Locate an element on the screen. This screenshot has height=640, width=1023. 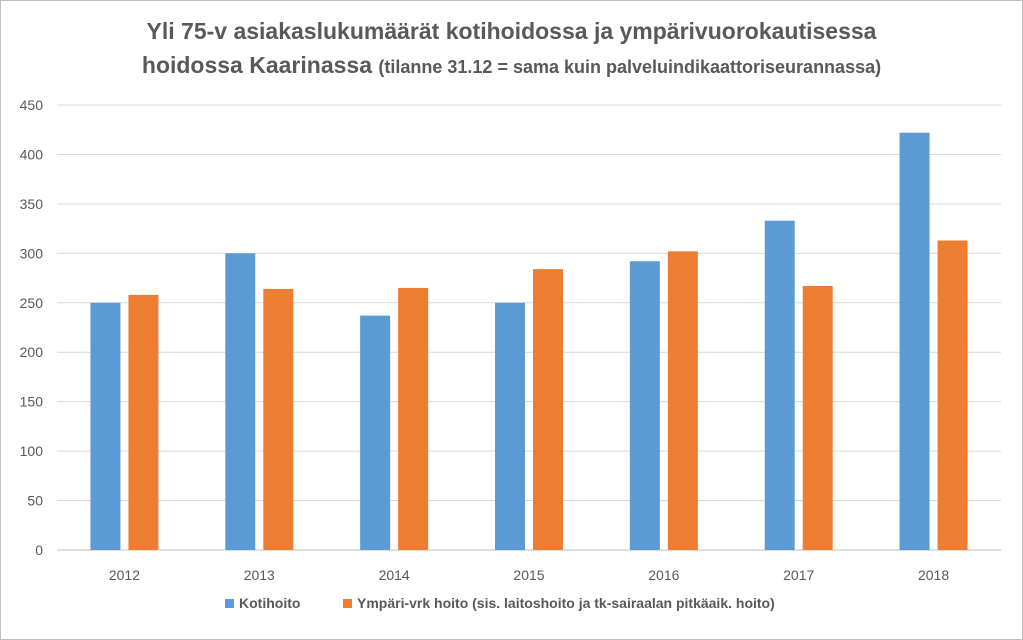
y-tick-label: 250 is located at coordinates (32, 303).